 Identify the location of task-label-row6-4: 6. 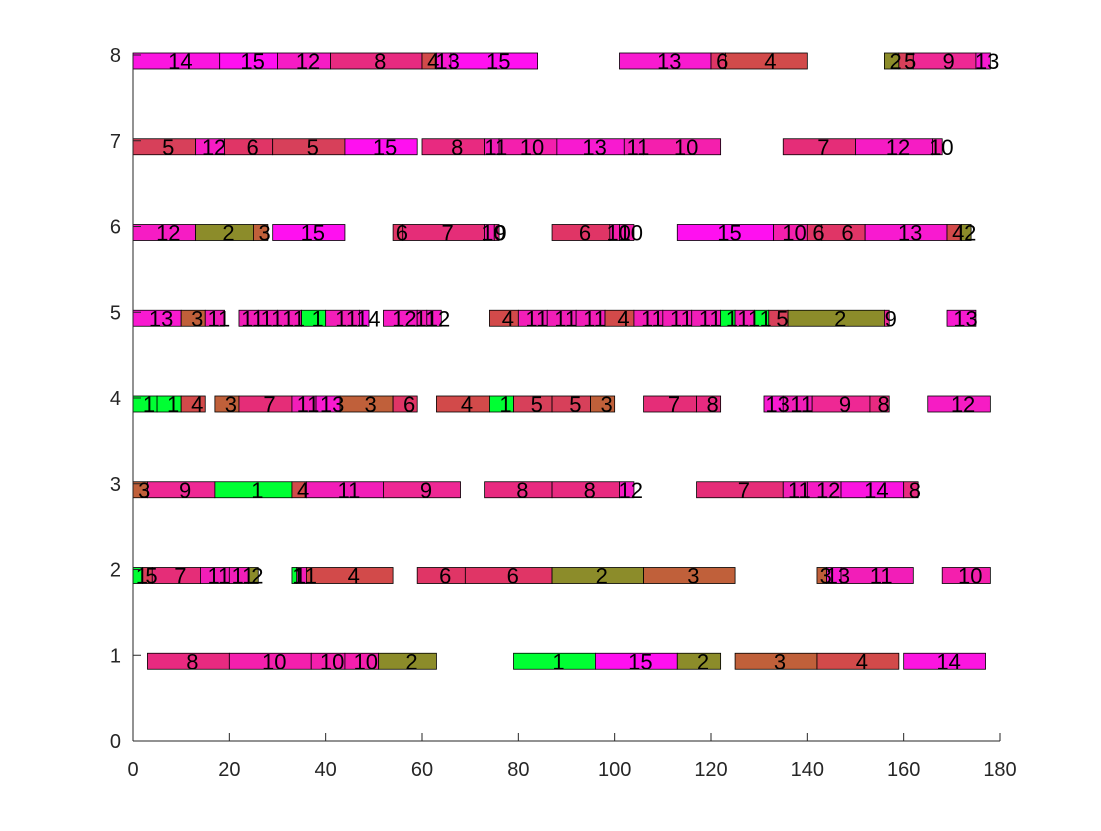
(402, 233).